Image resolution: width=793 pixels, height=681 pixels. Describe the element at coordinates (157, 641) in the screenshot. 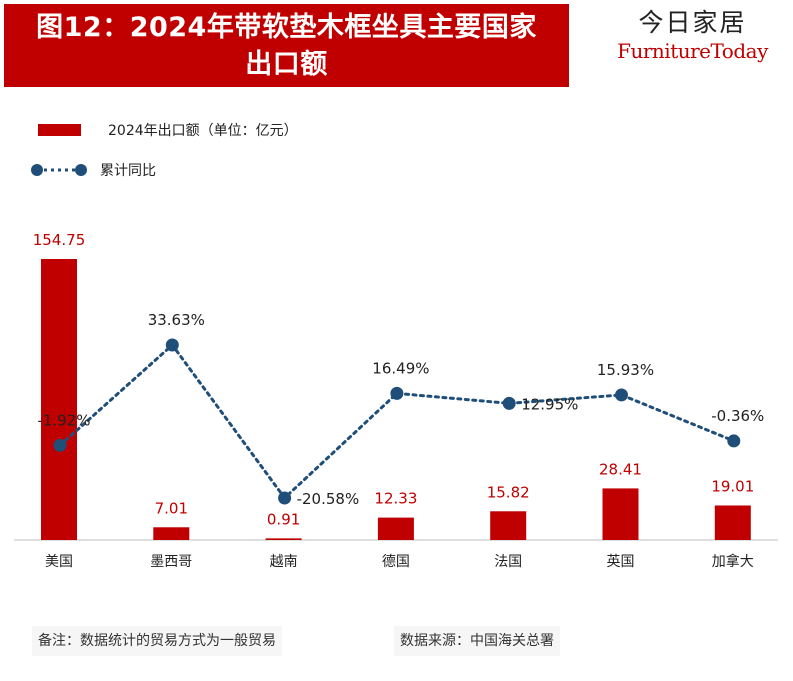

I see `footnote-trade-method: 备注：数据统计的贸易方式为一般贸易` at that location.